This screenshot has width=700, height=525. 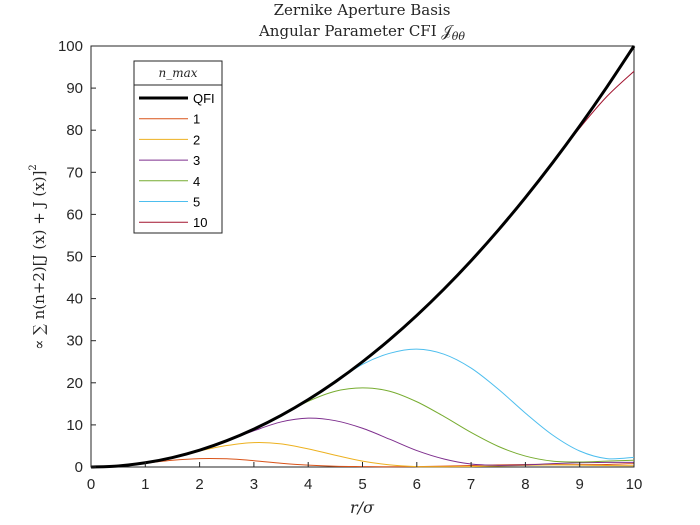 What do you see at coordinates (196, 139) in the screenshot?
I see `legend-label-2: 2` at bounding box center [196, 139].